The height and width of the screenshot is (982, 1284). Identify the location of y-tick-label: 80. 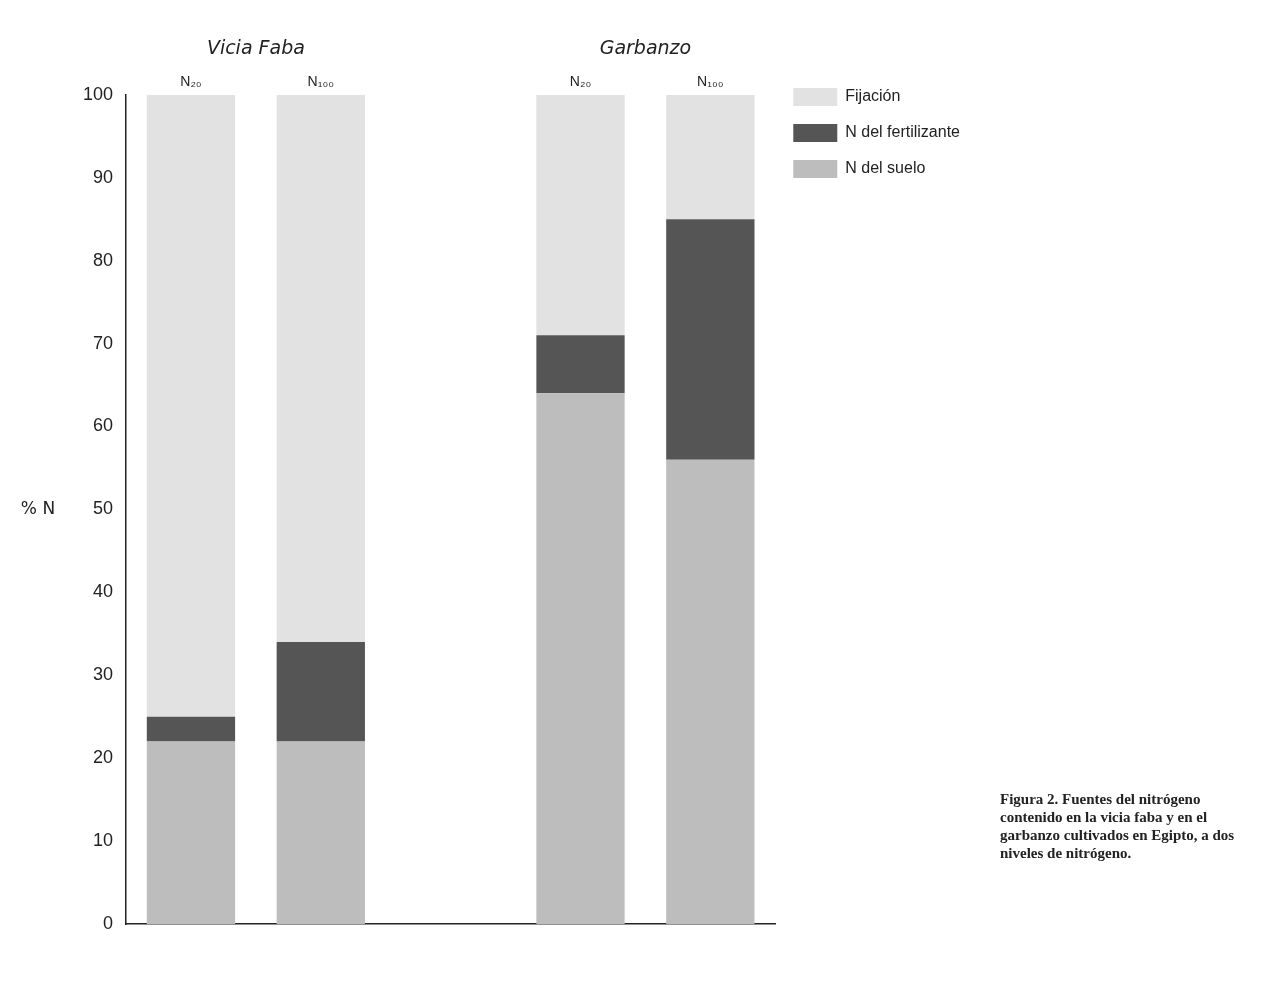
(103, 259).